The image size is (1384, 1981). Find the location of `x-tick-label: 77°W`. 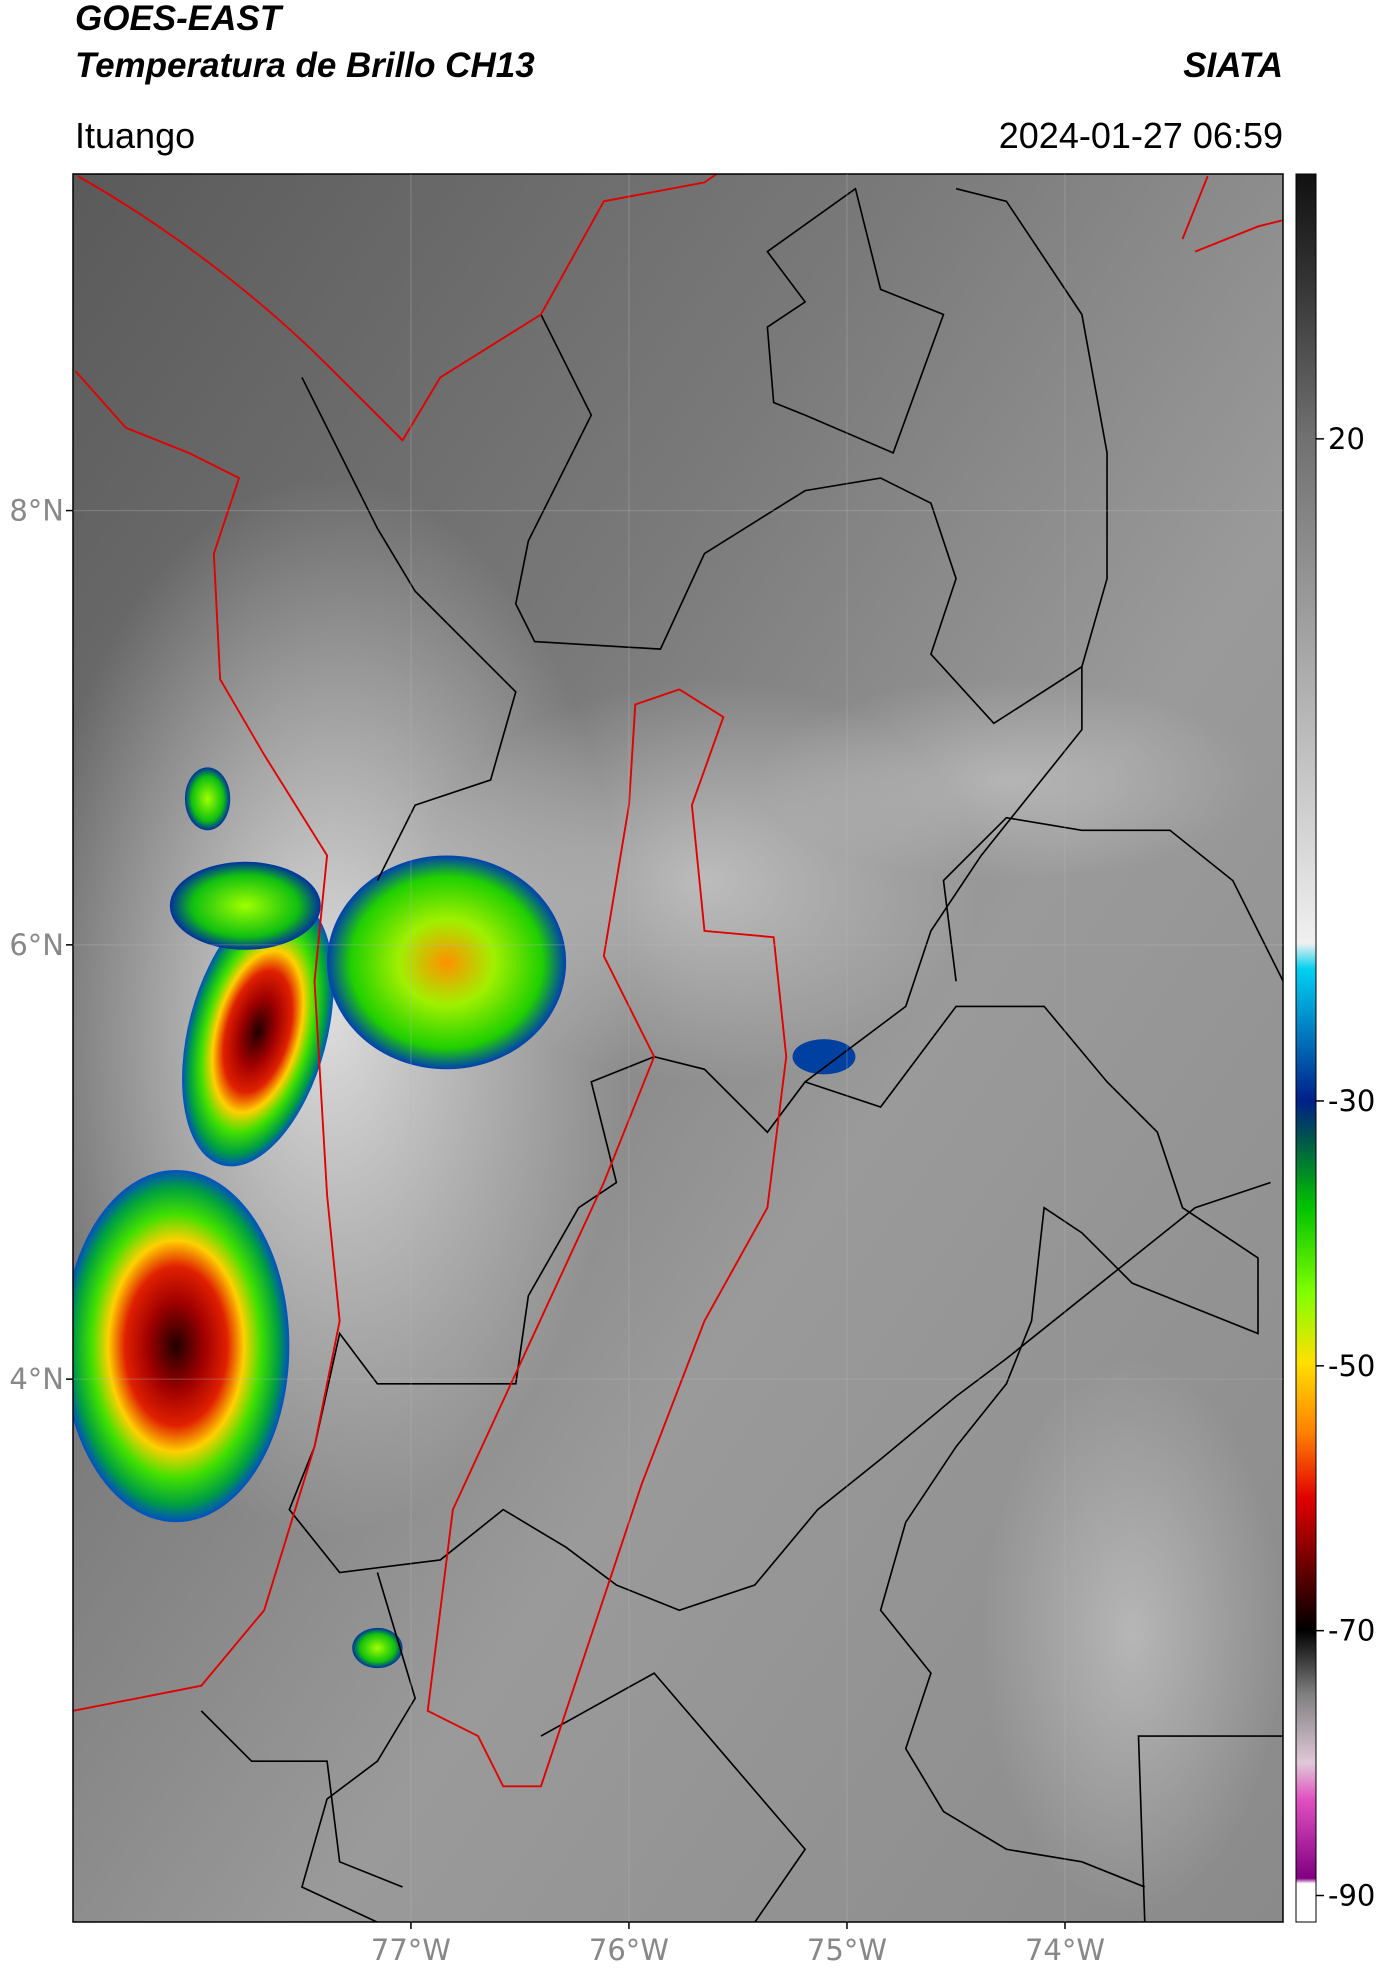

x-tick-label: 77°W is located at coordinates (411, 1950).